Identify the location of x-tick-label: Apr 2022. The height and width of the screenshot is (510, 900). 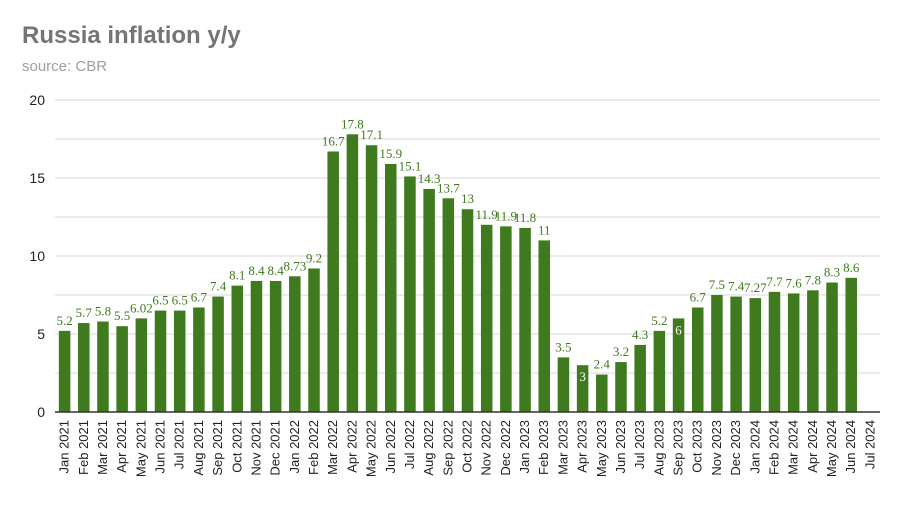
(351, 446).